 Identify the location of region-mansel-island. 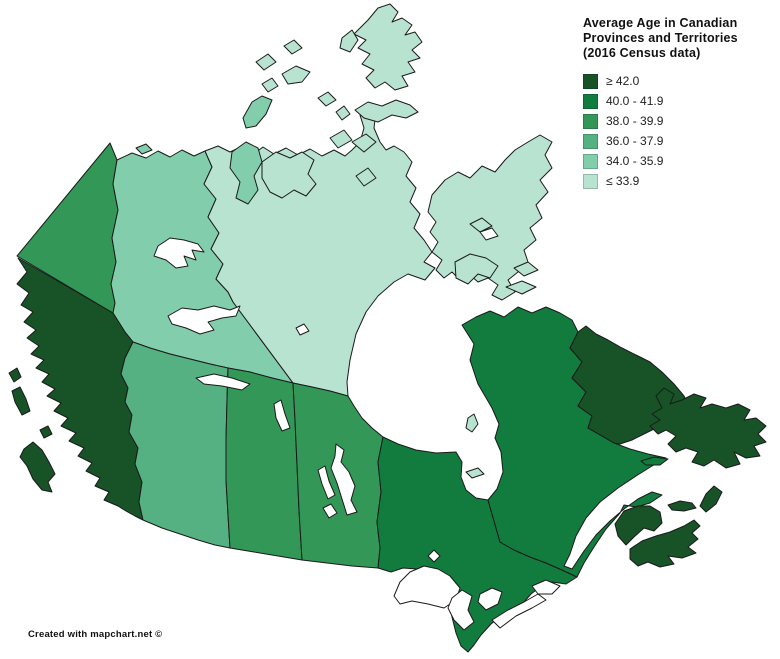
(526, 269).